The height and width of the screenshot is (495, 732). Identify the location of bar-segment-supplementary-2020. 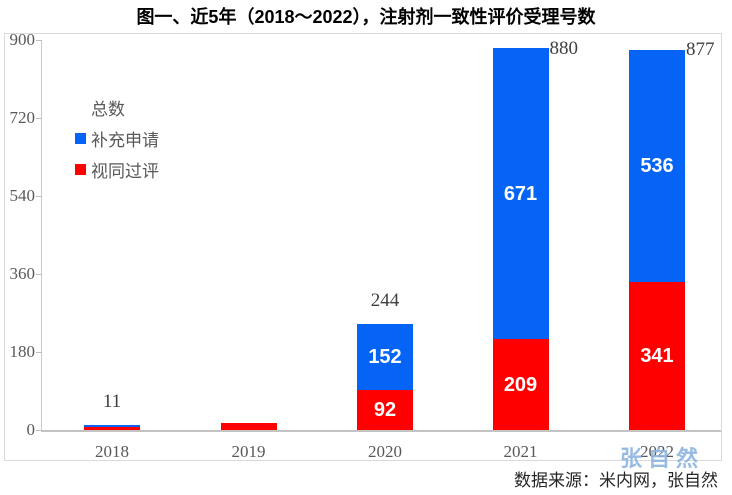
(385, 357).